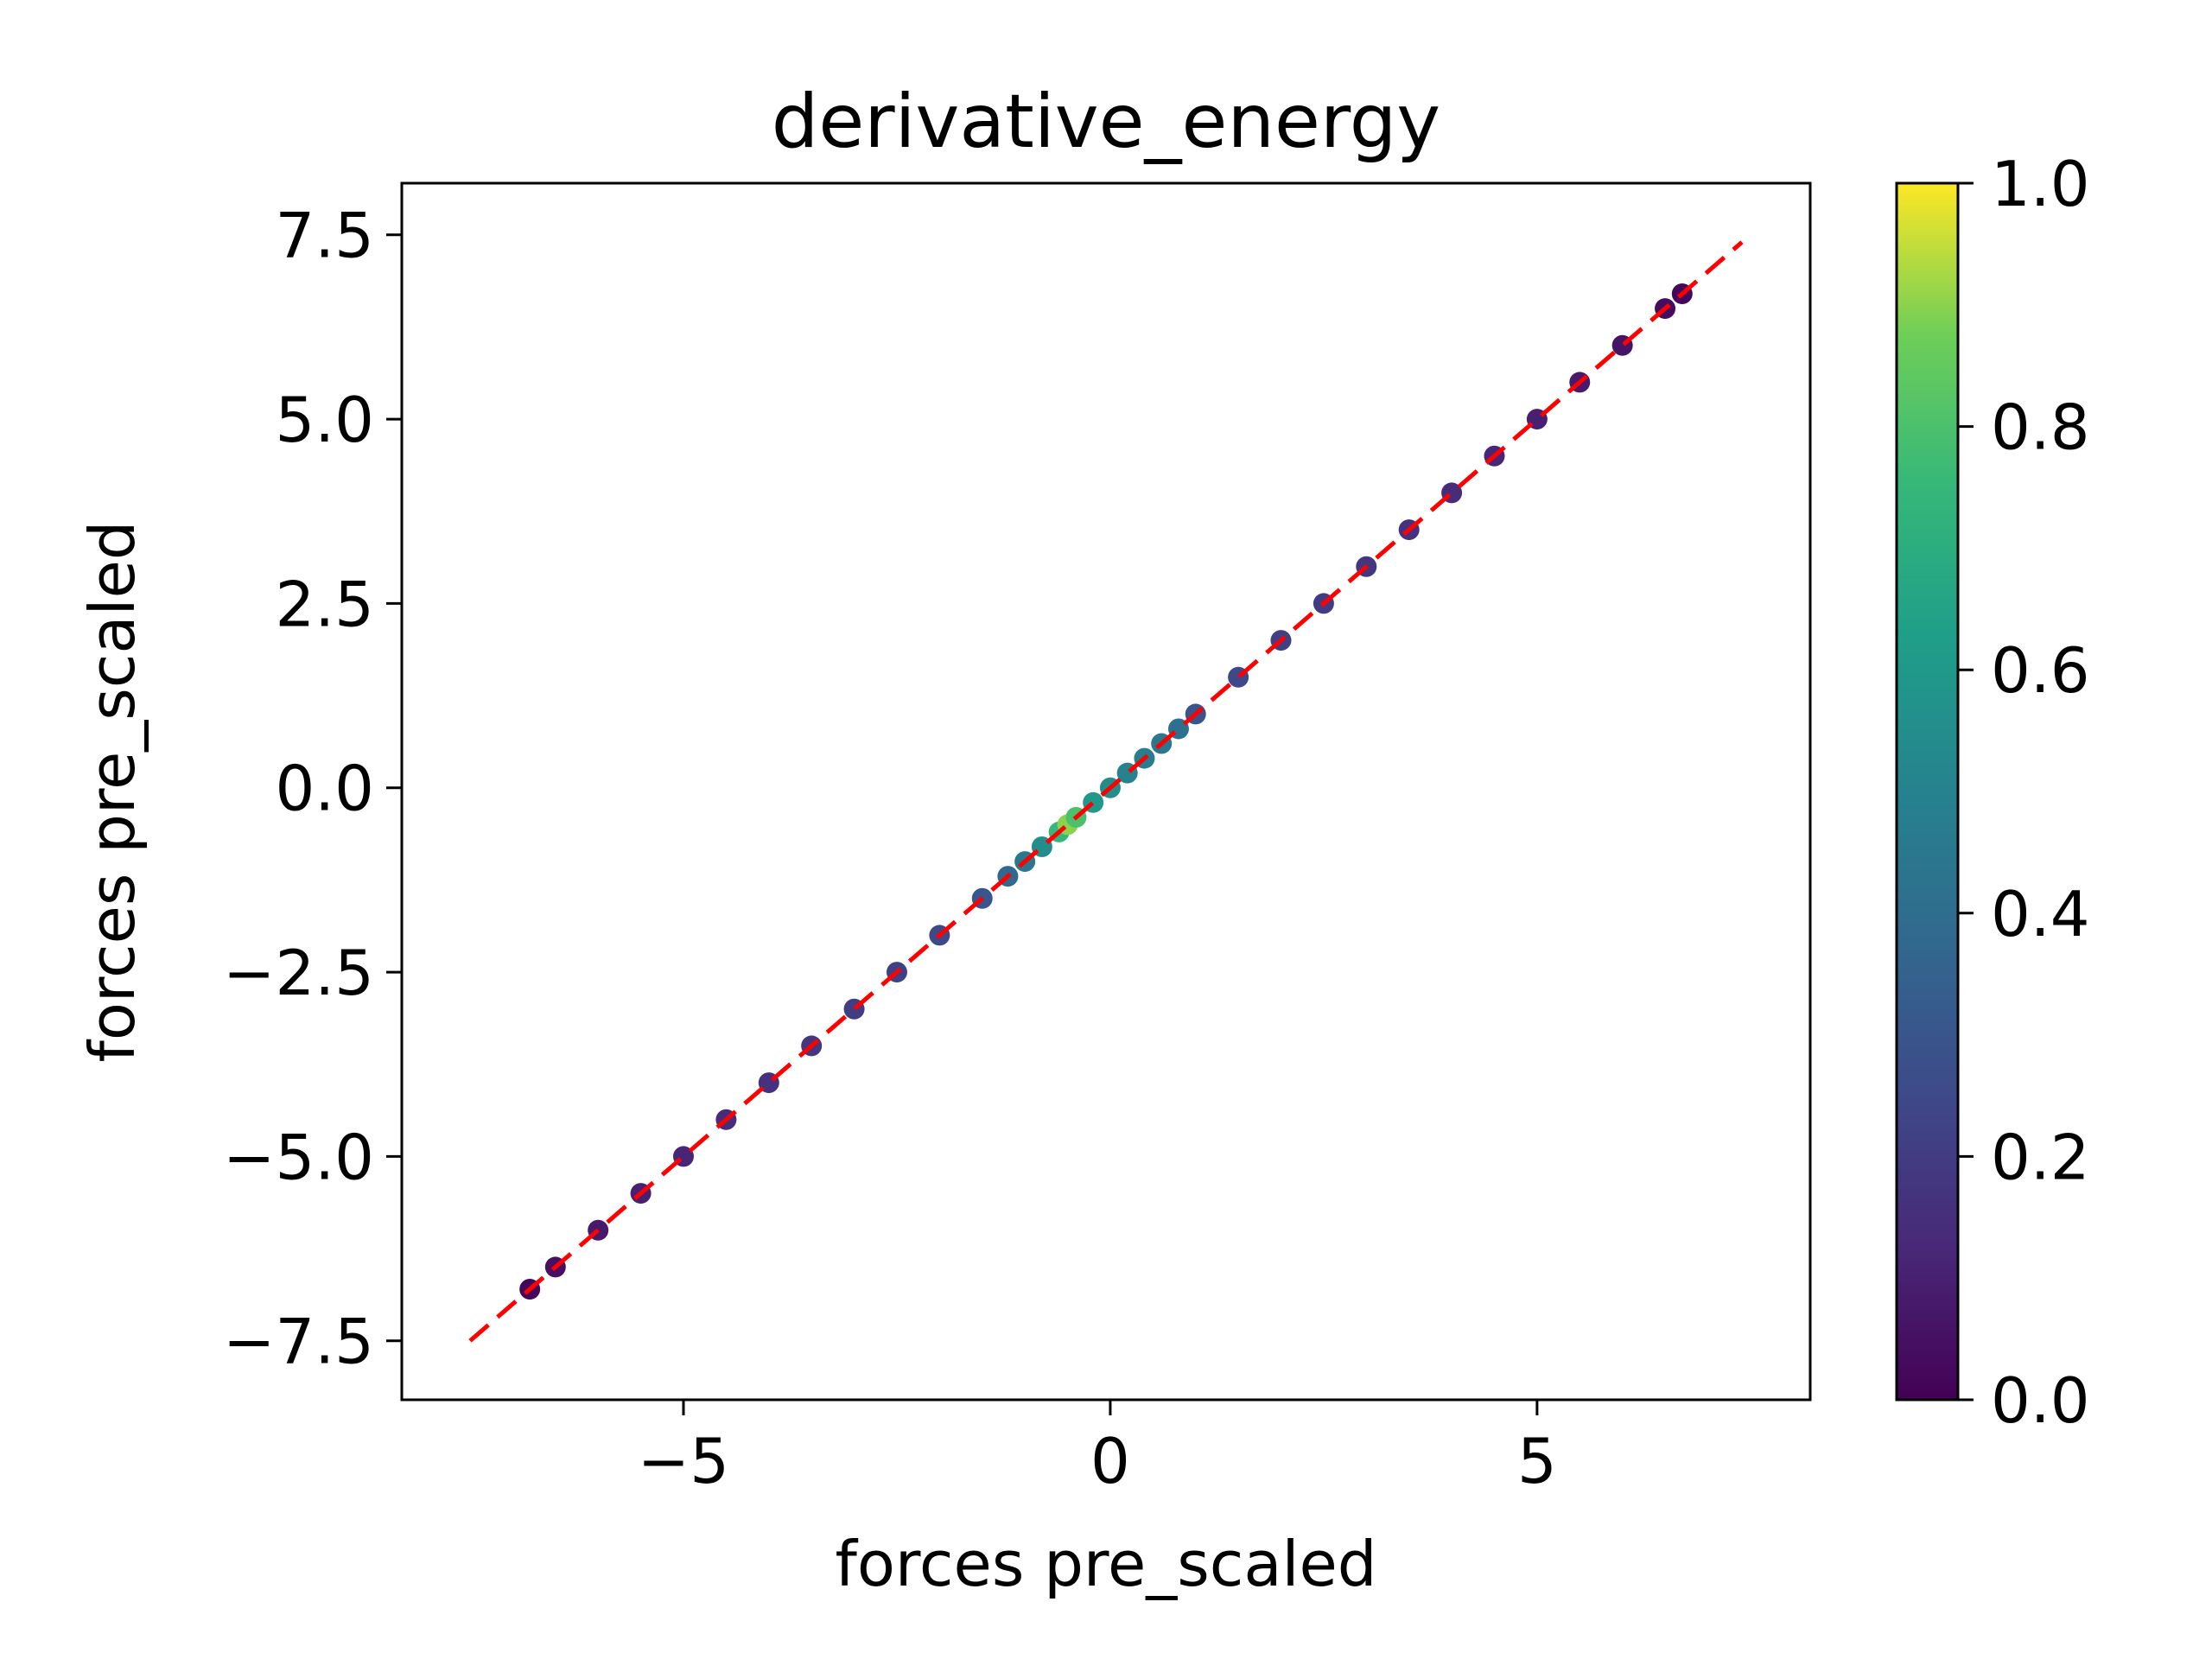 The height and width of the screenshot is (1659, 2212). What do you see at coordinates (112, 792) in the screenshot?
I see `y-axis-label: forces pre_scaled` at bounding box center [112, 792].